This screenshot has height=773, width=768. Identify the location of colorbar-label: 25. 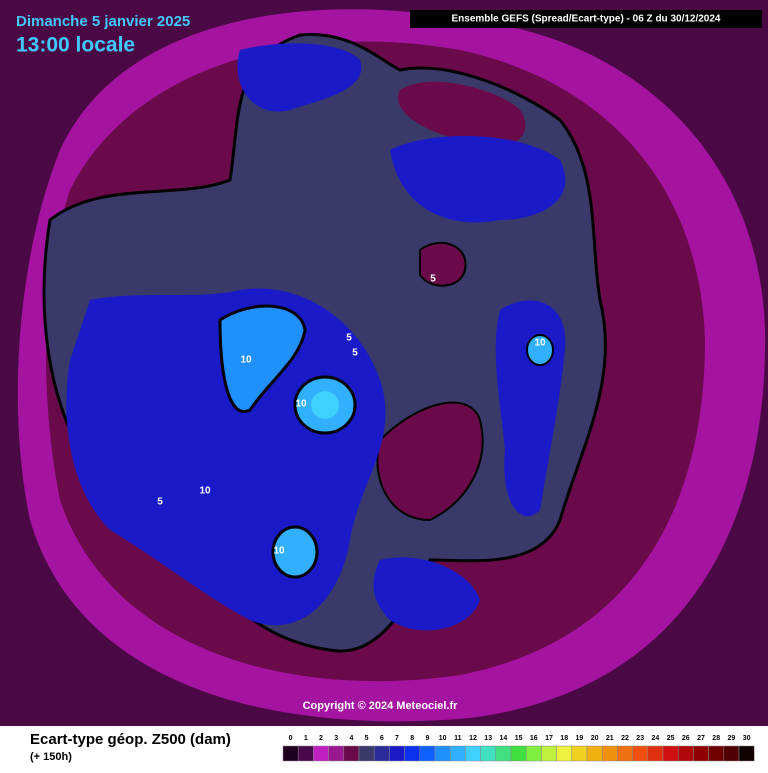
(671, 738).